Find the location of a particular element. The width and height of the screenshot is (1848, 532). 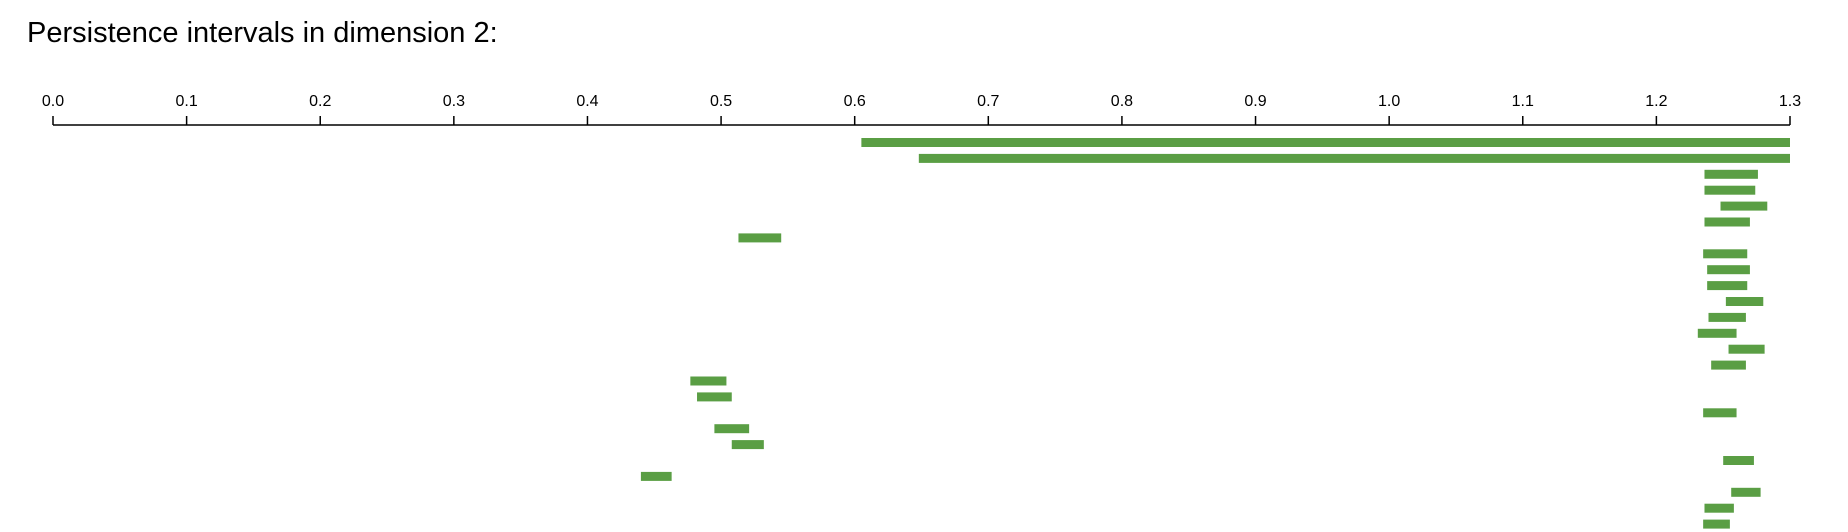

x-tick-label: 0.9 is located at coordinates (1255, 101).